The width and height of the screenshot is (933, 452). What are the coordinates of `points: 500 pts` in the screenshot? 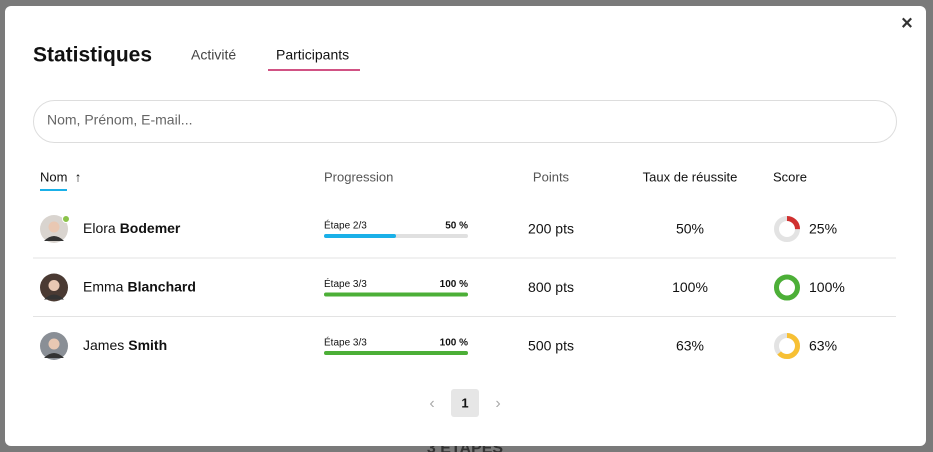 It's located at (551, 346).